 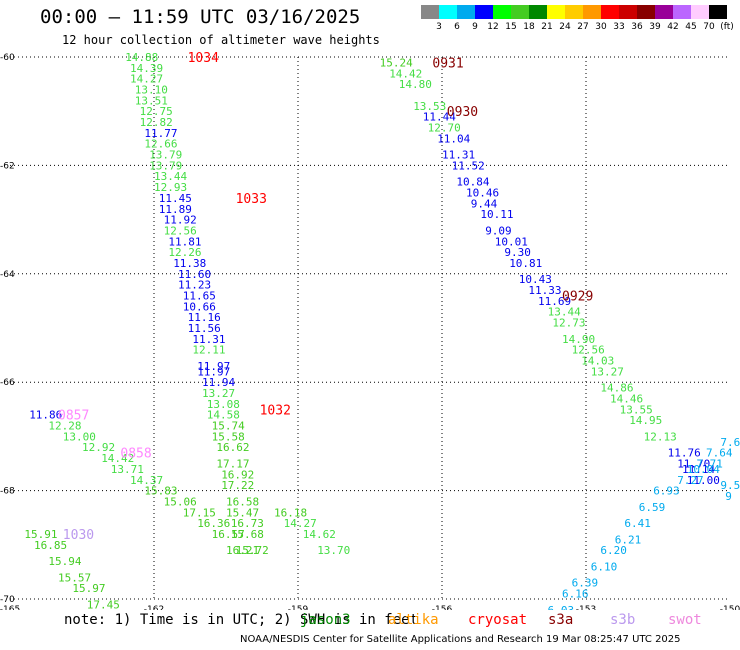 I want to click on wave-height-point: 11.60, so click(x=194, y=274).